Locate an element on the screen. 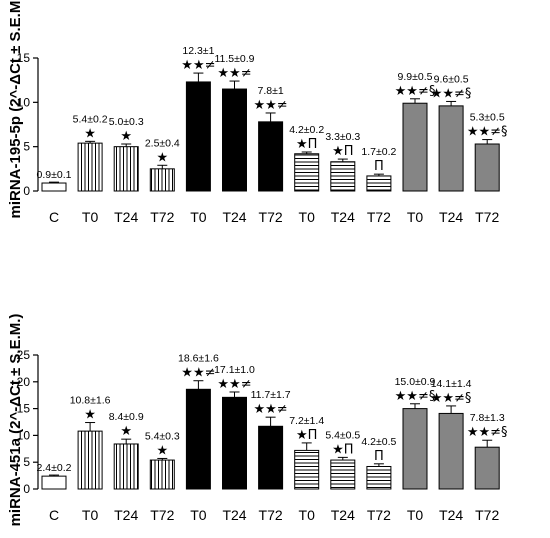  bar-group: ★Π7.2±1.4 T0 is located at coordinates (306, 469).